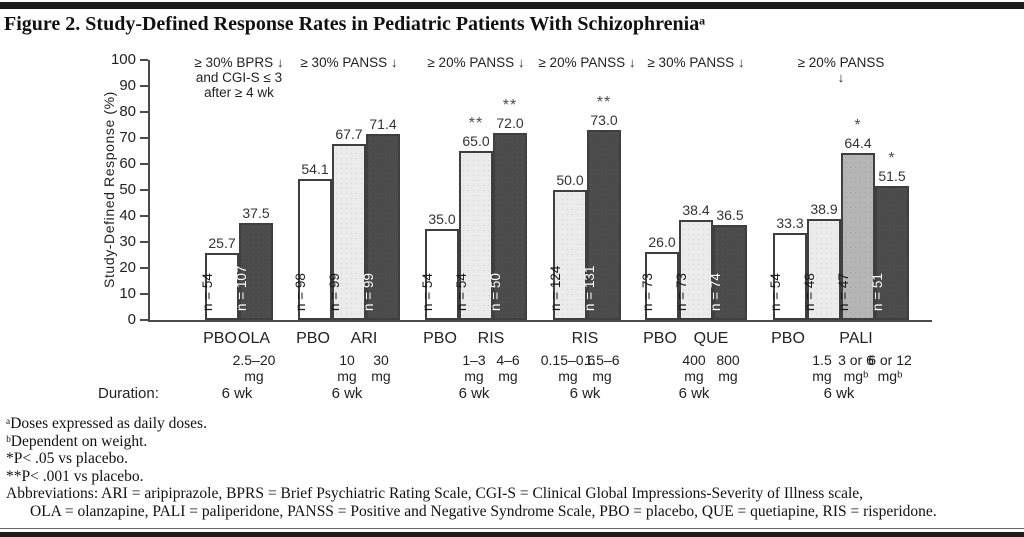  I want to click on bar-value-label: 25.7, so click(222, 243).